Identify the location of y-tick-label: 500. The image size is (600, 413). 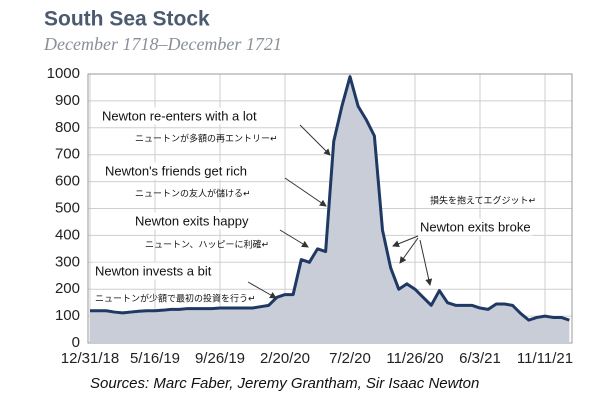
(67, 207).